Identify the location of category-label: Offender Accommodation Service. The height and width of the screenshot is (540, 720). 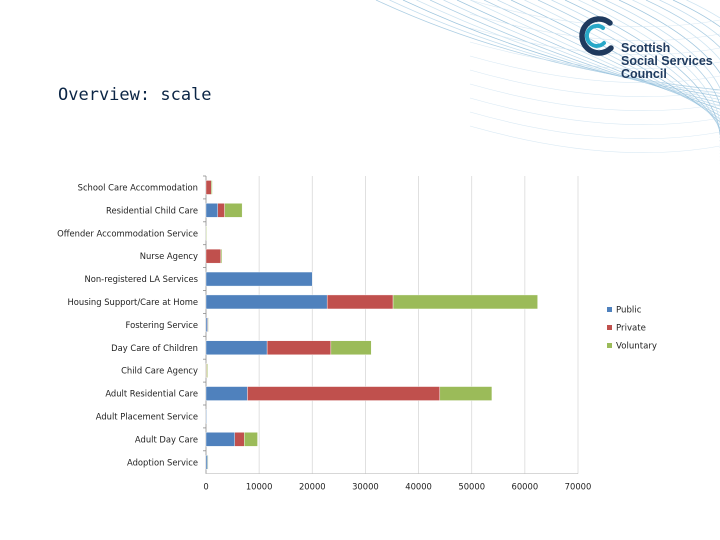
(127, 233).